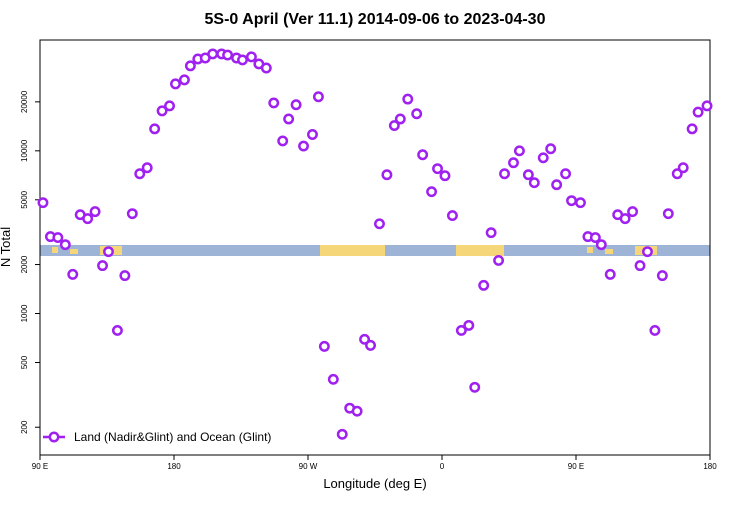 The image size is (750, 505). Describe the element at coordinates (374, 483) in the screenshot. I see `x-axis-label: Longitude (deg E)` at that location.